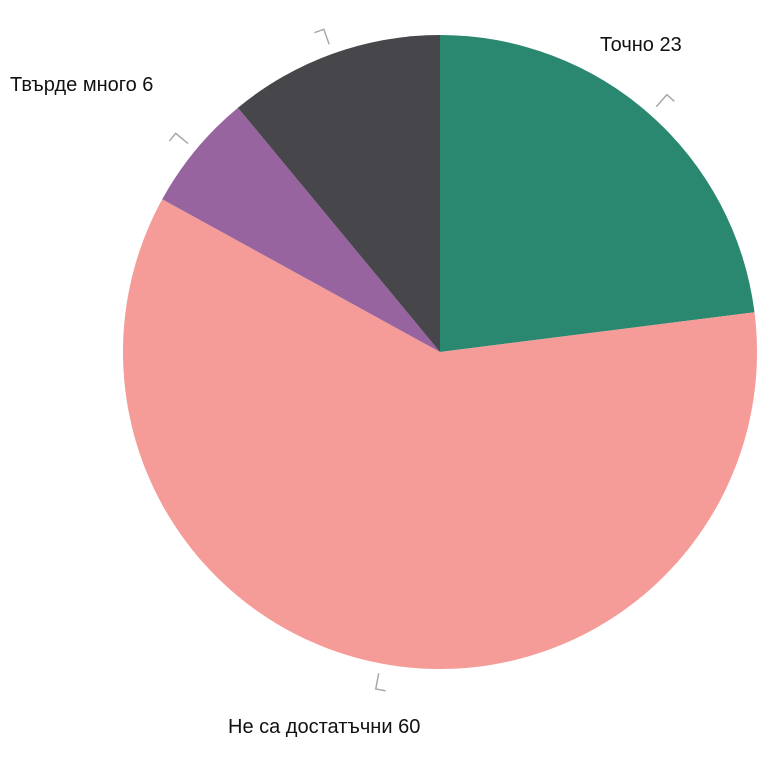 Image resolution: width=757 pixels, height=760 pixels. Describe the element at coordinates (324, 727) in the screenshot. I see `slice-label-ne-sa-dostatachni: Не са достатъчни 60` at that location.